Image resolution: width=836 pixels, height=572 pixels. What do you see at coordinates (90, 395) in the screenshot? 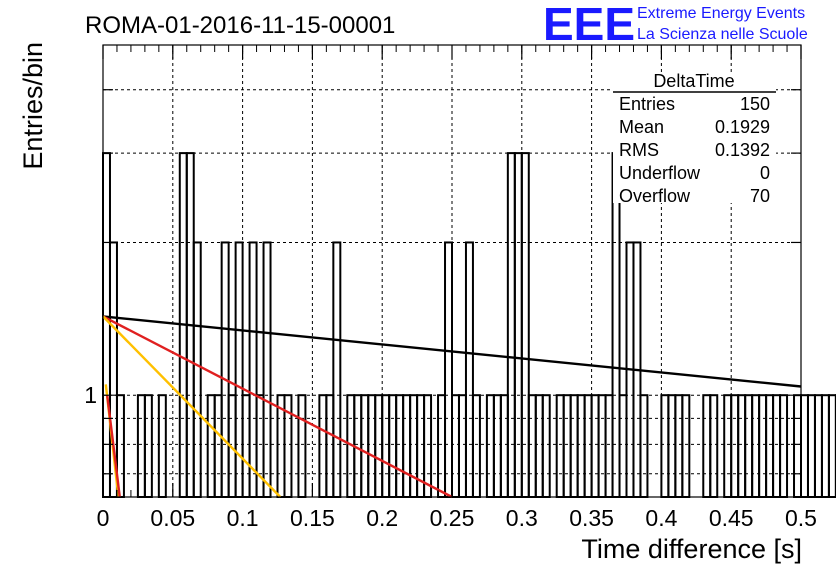
I see `y-tick-label: 1` at bounding box center [90, 395].